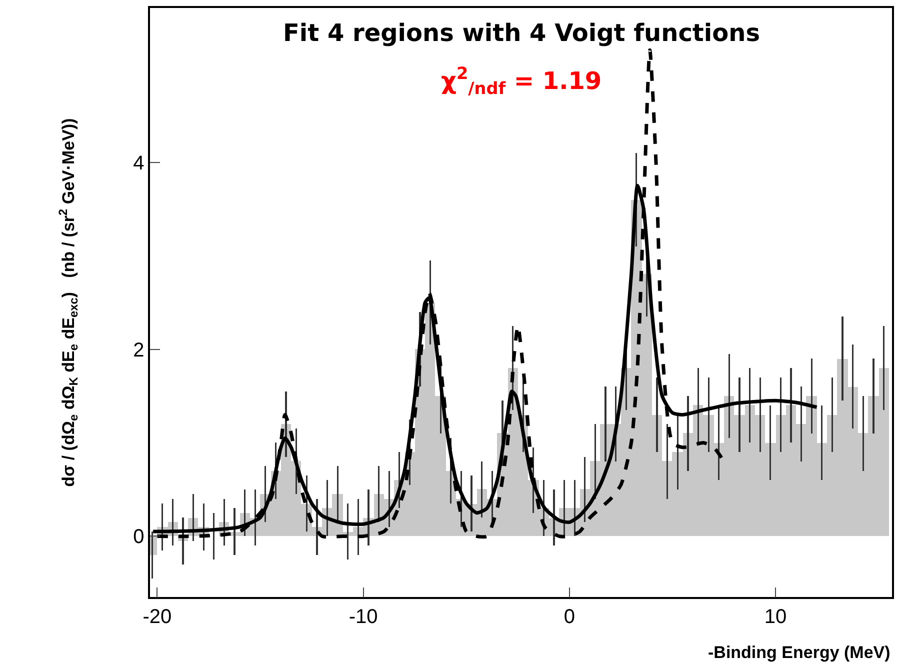  What do you see at coordinates (521, 33) in the screenshot?
I see `text: Fit 4 regions with 4 Voigt functions` at bounding box center [521, 33].